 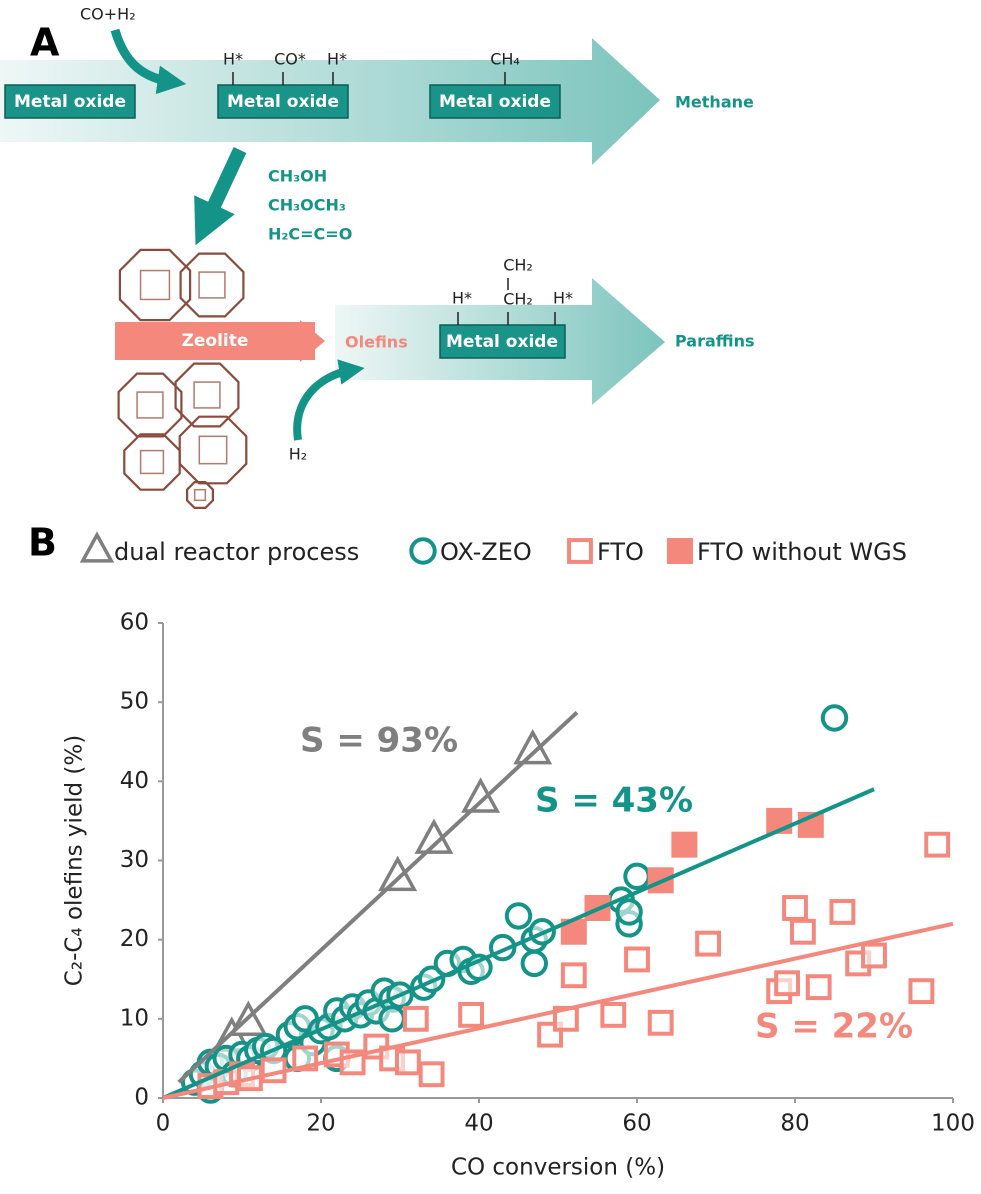 What do you see at coordinates (378, 897) in the screenshot?
I see `fit-line` at bounding box center [378, 897].